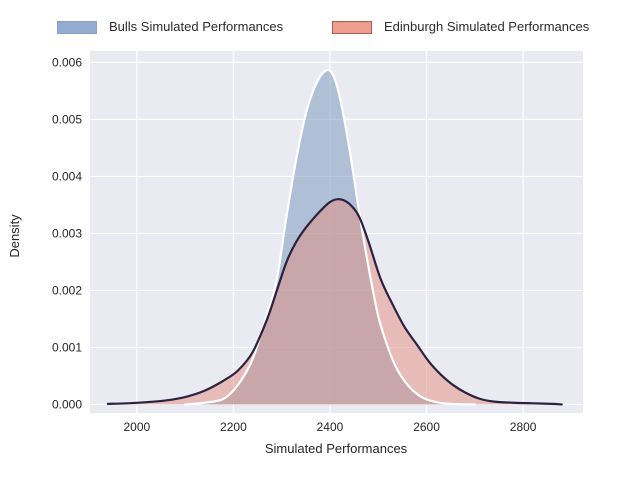 This screenshot has width=640, height=480. What do you see at coordinates (67, 347) in the screenshot?
I see `y-tick-label: 0.001` at bounding box center [67, 347].